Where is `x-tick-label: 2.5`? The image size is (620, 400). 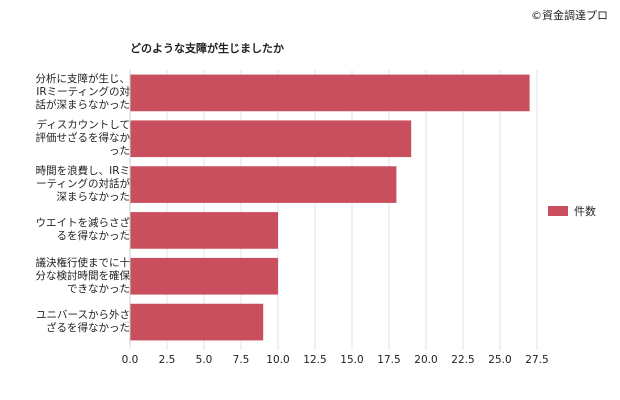
x-tick-label: 2.5 is located at coordinates (167, 360).